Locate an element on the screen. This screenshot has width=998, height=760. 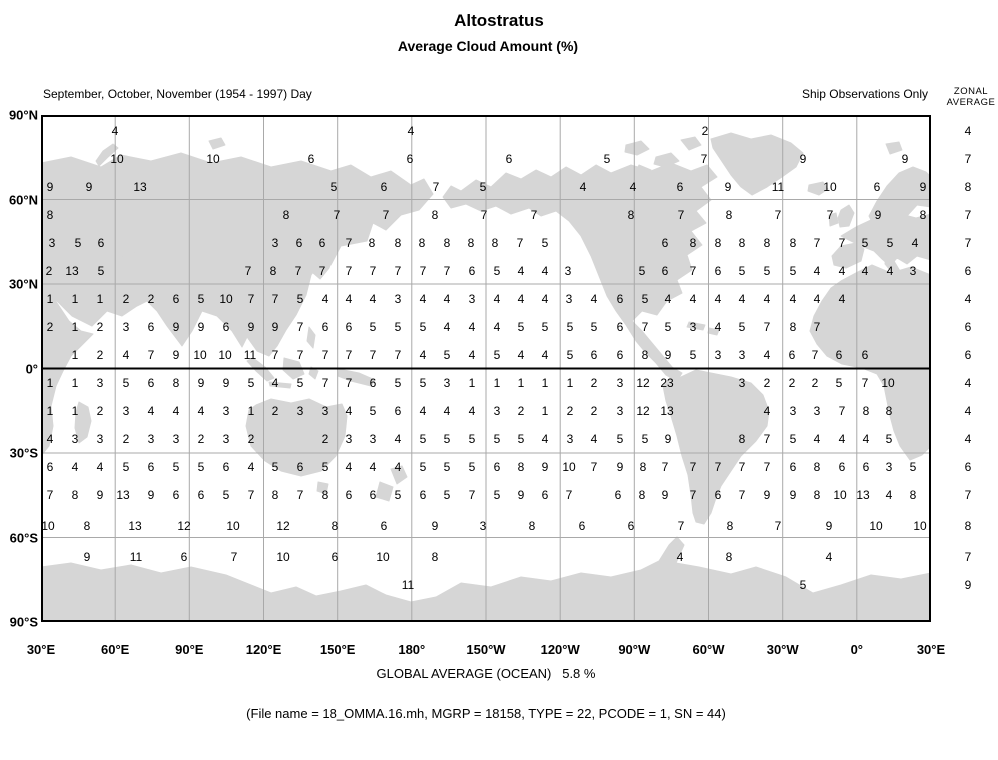
page-subtitle: Average Cloud Amount (%) is located at coordinates (488, 46).